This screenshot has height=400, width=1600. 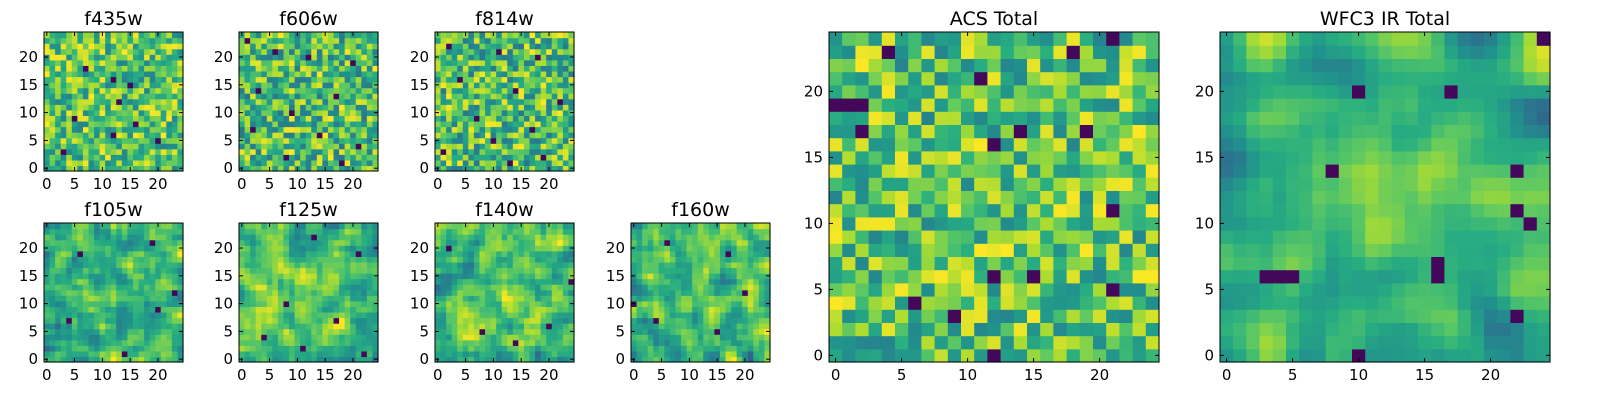 I want to click on axes-frame, so click(x=113, y=292).